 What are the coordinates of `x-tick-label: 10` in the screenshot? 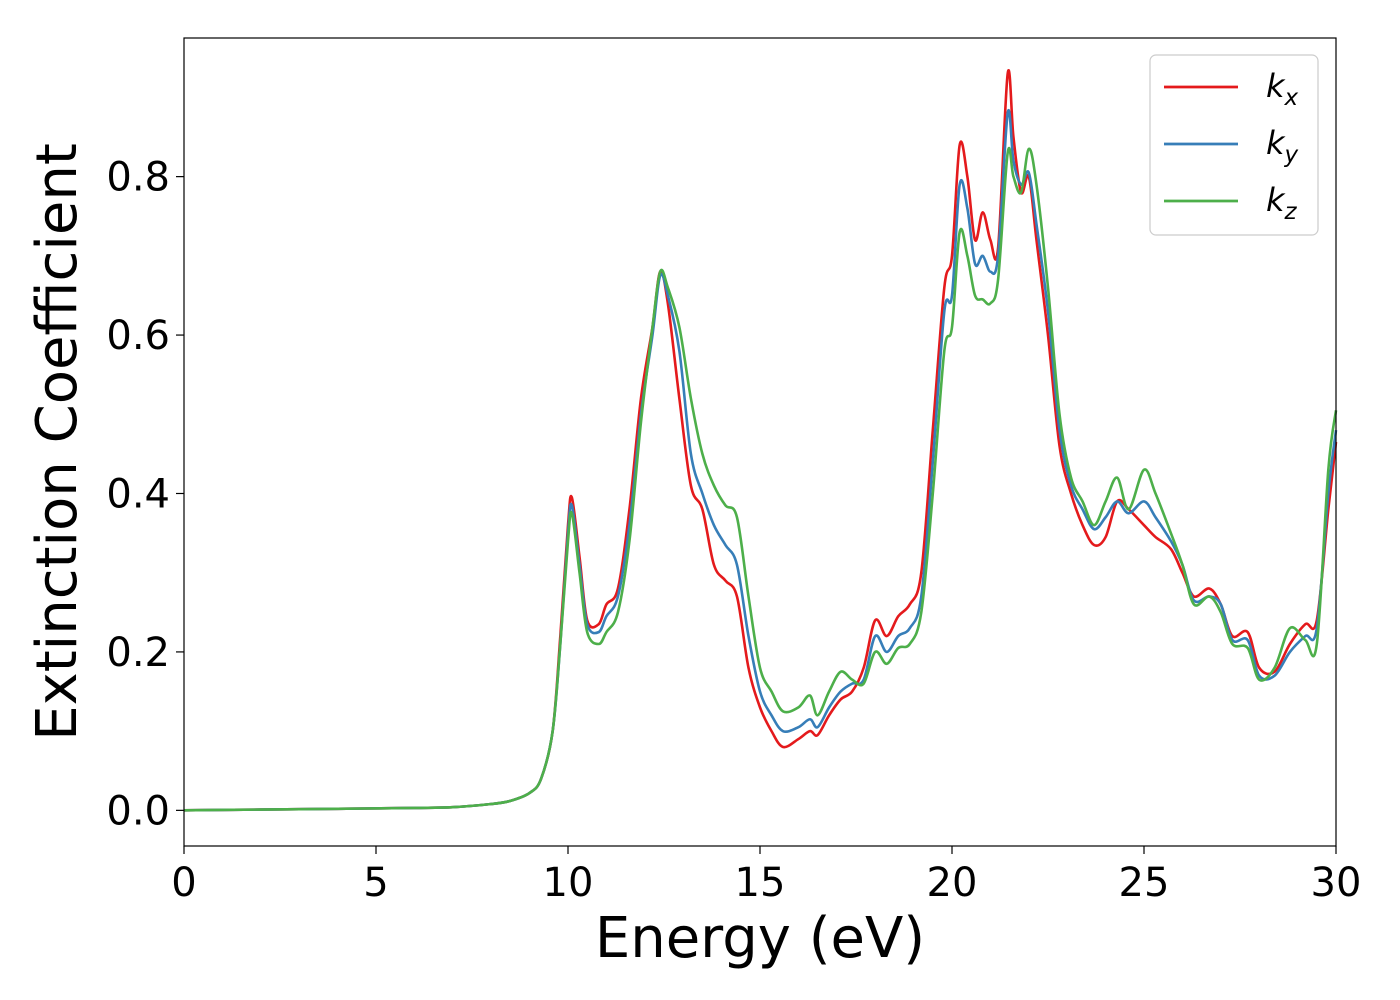 It's located at (568, 883).